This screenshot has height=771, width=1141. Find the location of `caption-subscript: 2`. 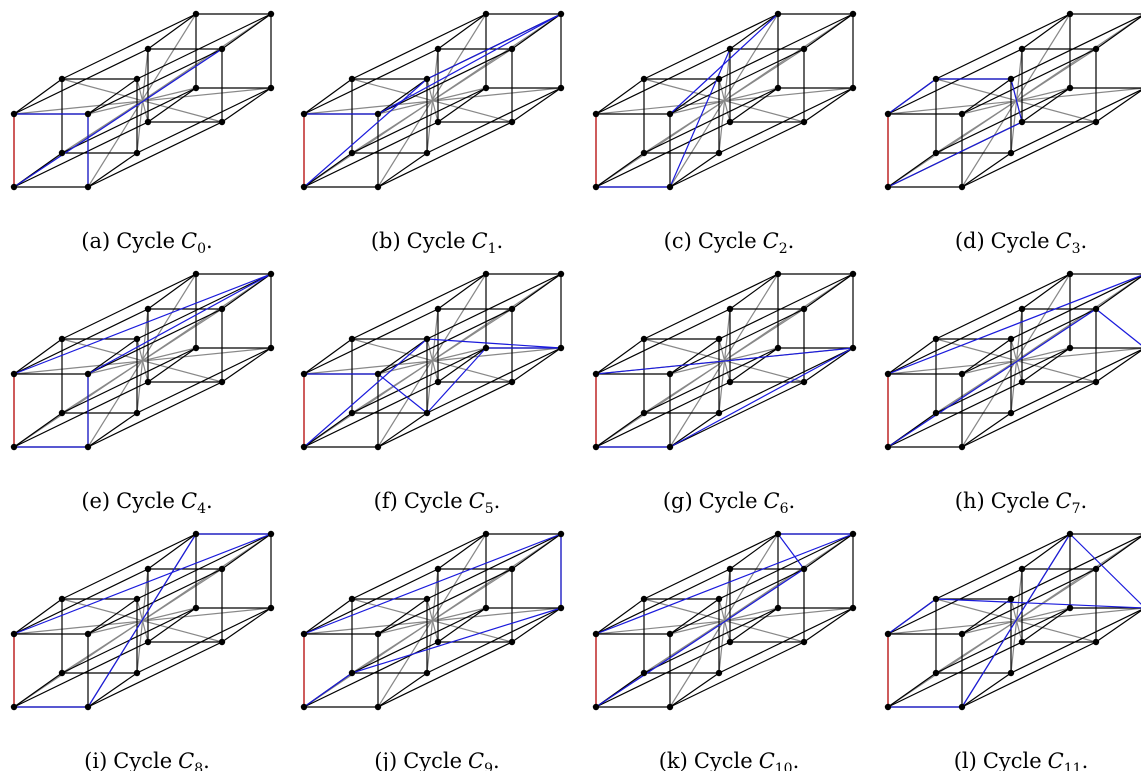

caption-subscript: 2 is located at coordinates (783, 249).